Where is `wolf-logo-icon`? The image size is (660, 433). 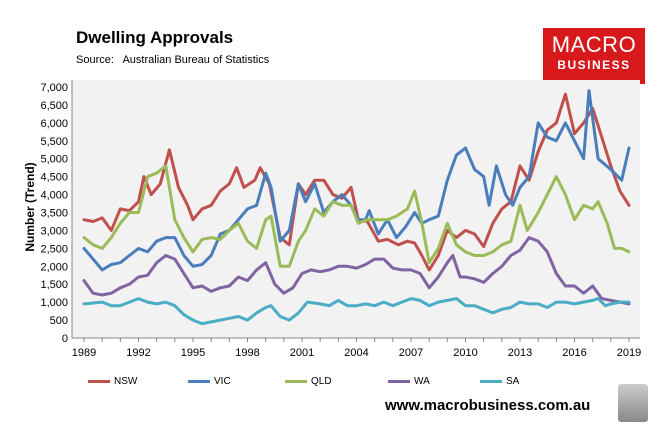 wolf-logo-icon is located at coordinates (633, 403).